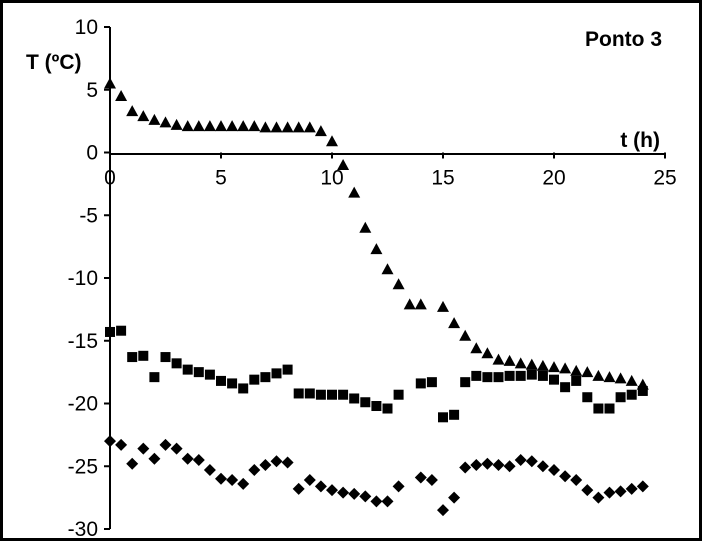 This screenshot has width=702, height=541. I want to click on x-axis-ticks: 0 5 10 15 20 25, so click(390, 171).